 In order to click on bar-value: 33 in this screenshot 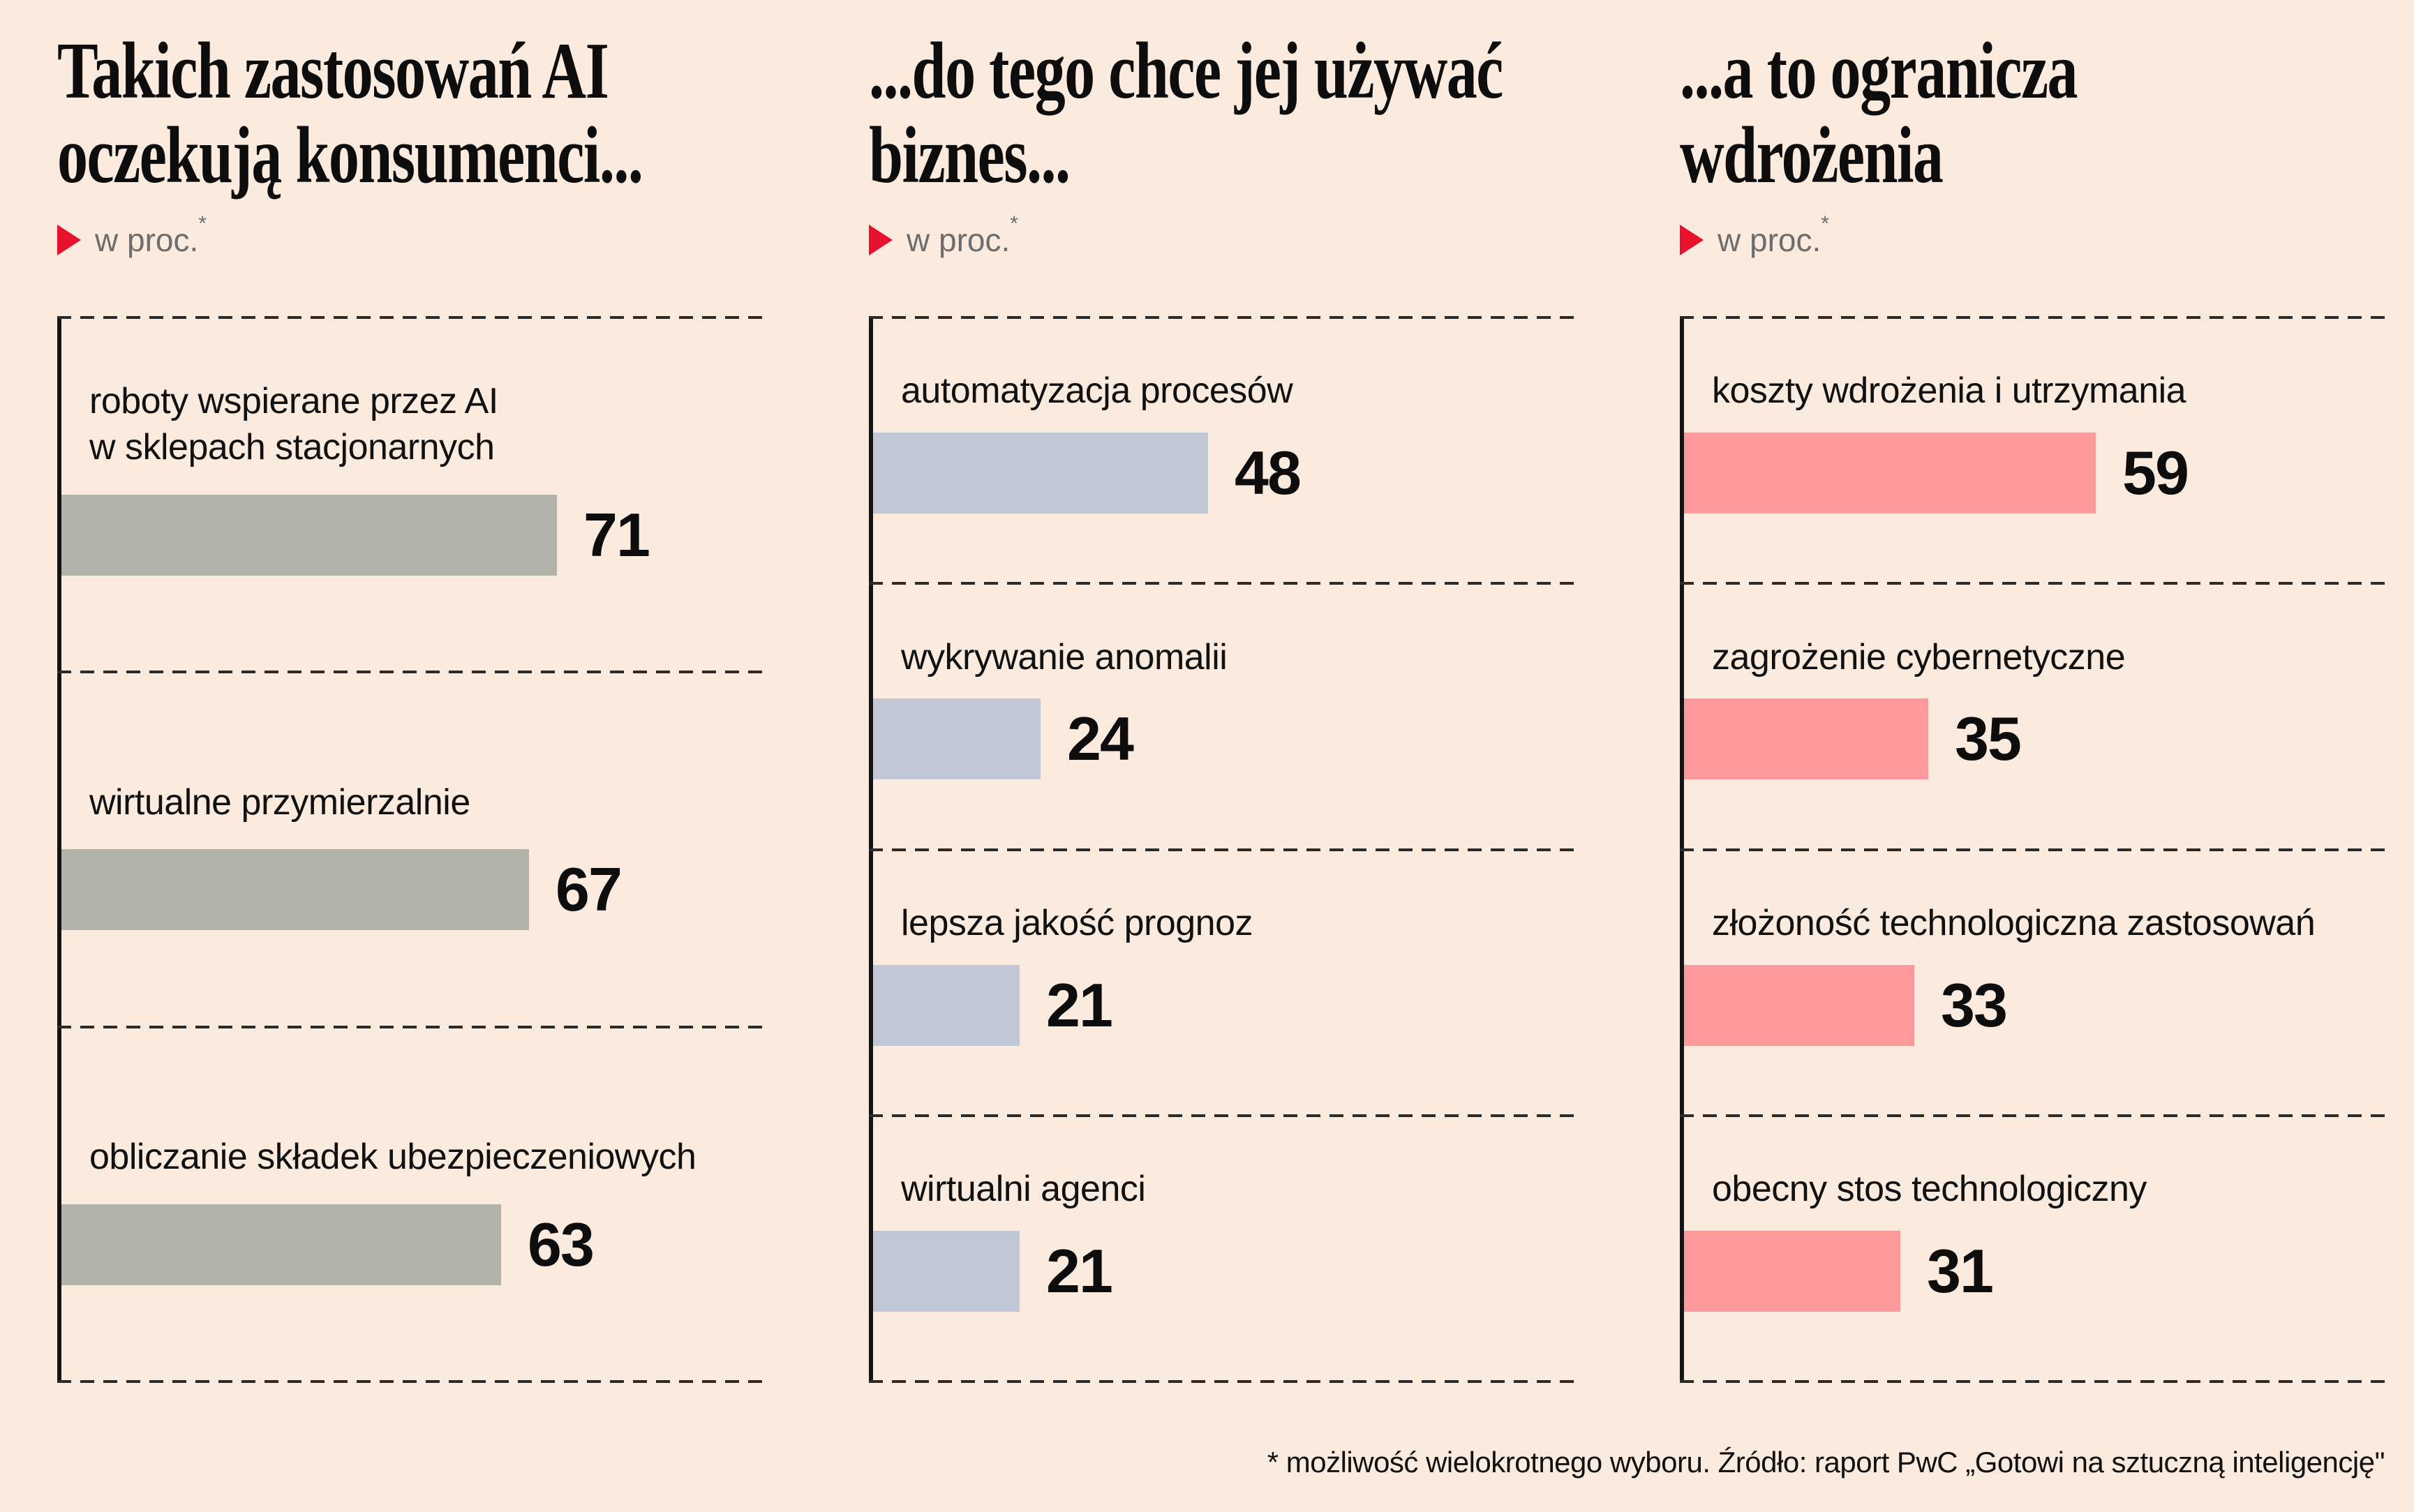, I will do `click(1975, 1005)`.